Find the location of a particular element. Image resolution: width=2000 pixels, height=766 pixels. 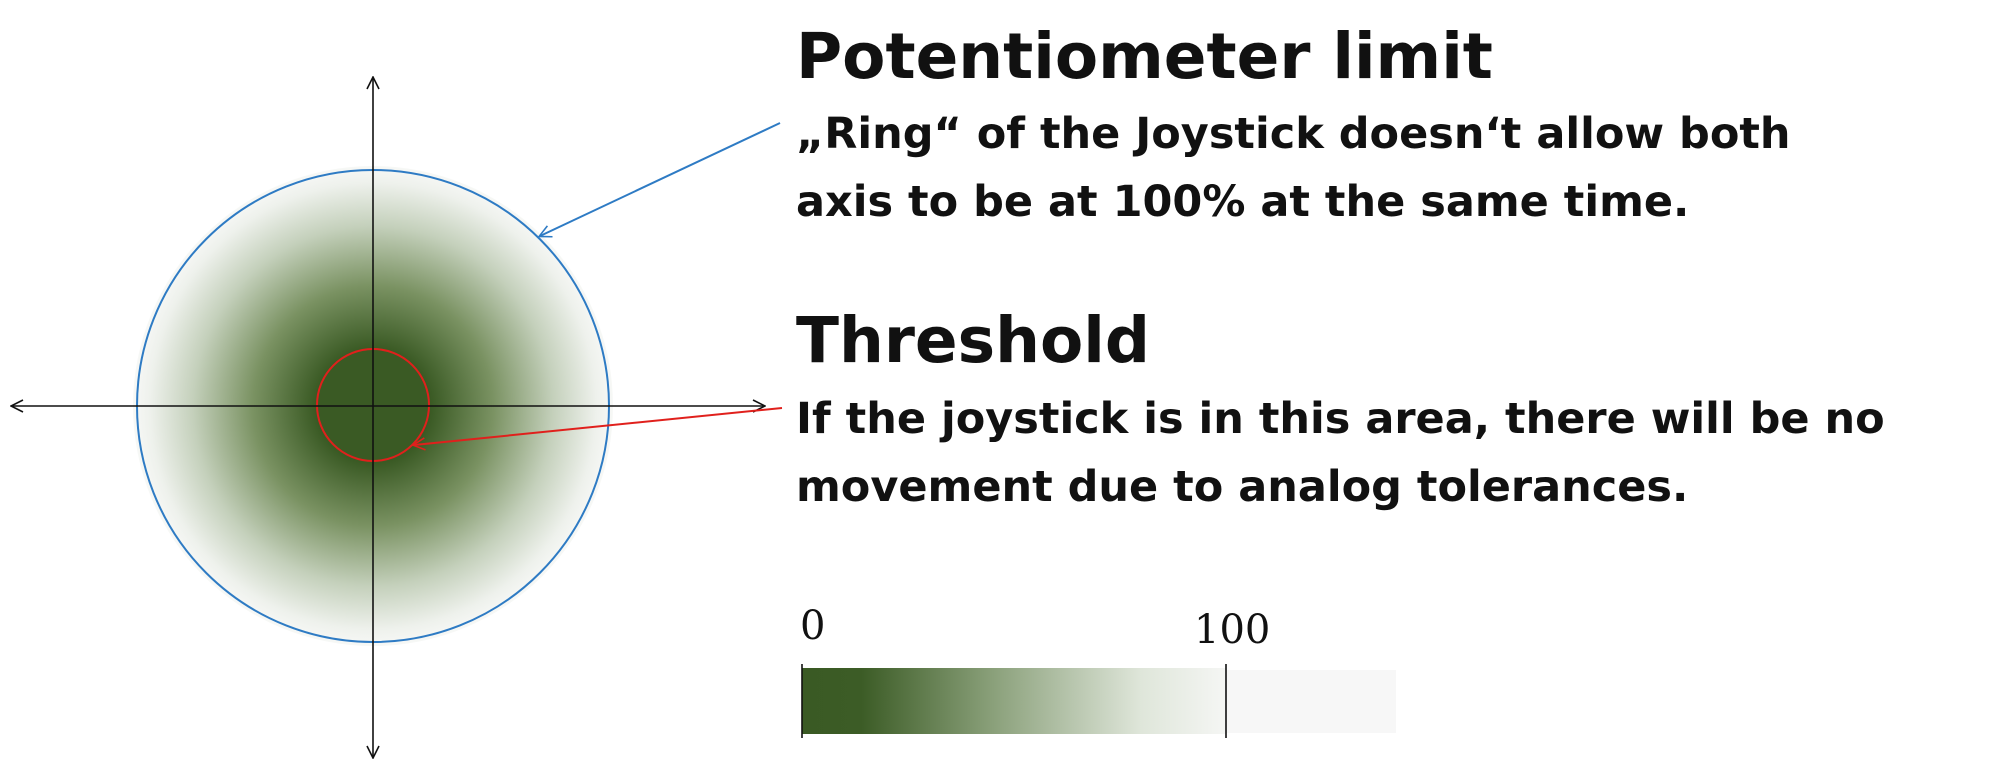

potentiometer-limit-description-line-2: axis to be at 100% at the same time. is located at coordinates (1243, 202).